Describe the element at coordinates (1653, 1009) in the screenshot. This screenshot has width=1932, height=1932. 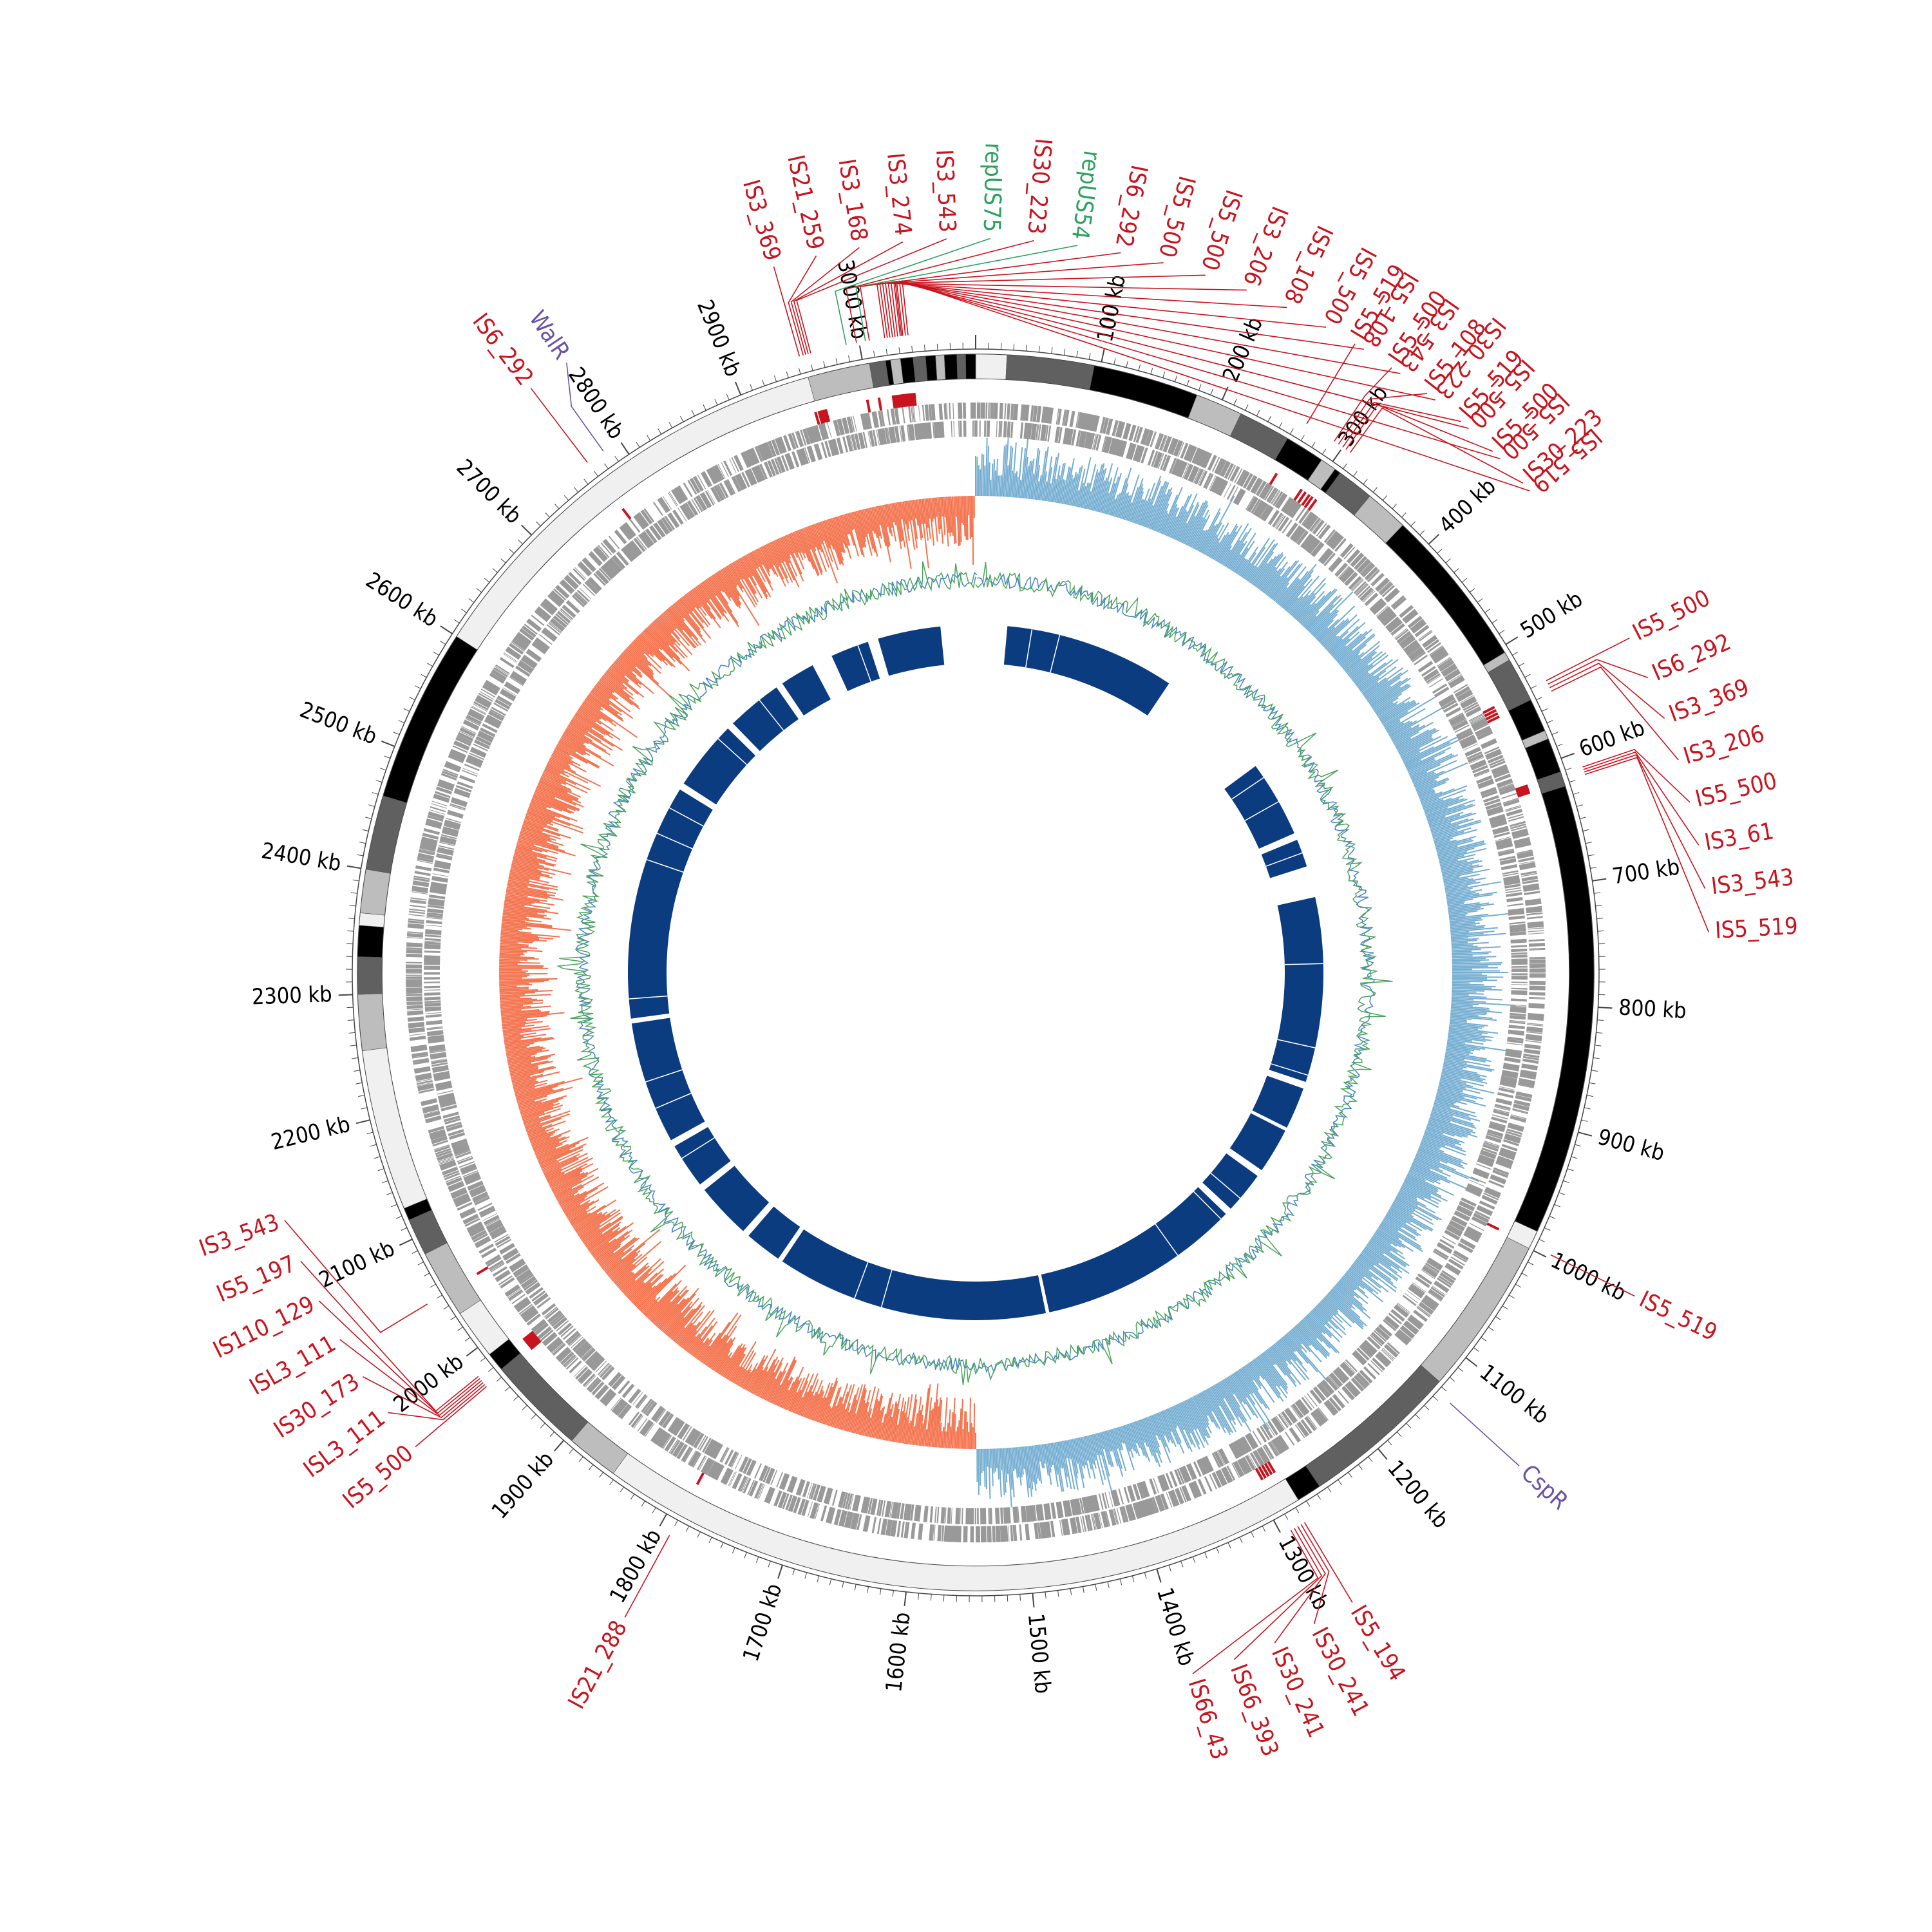
I see `scale-tick-label: 800 kb` at that location.